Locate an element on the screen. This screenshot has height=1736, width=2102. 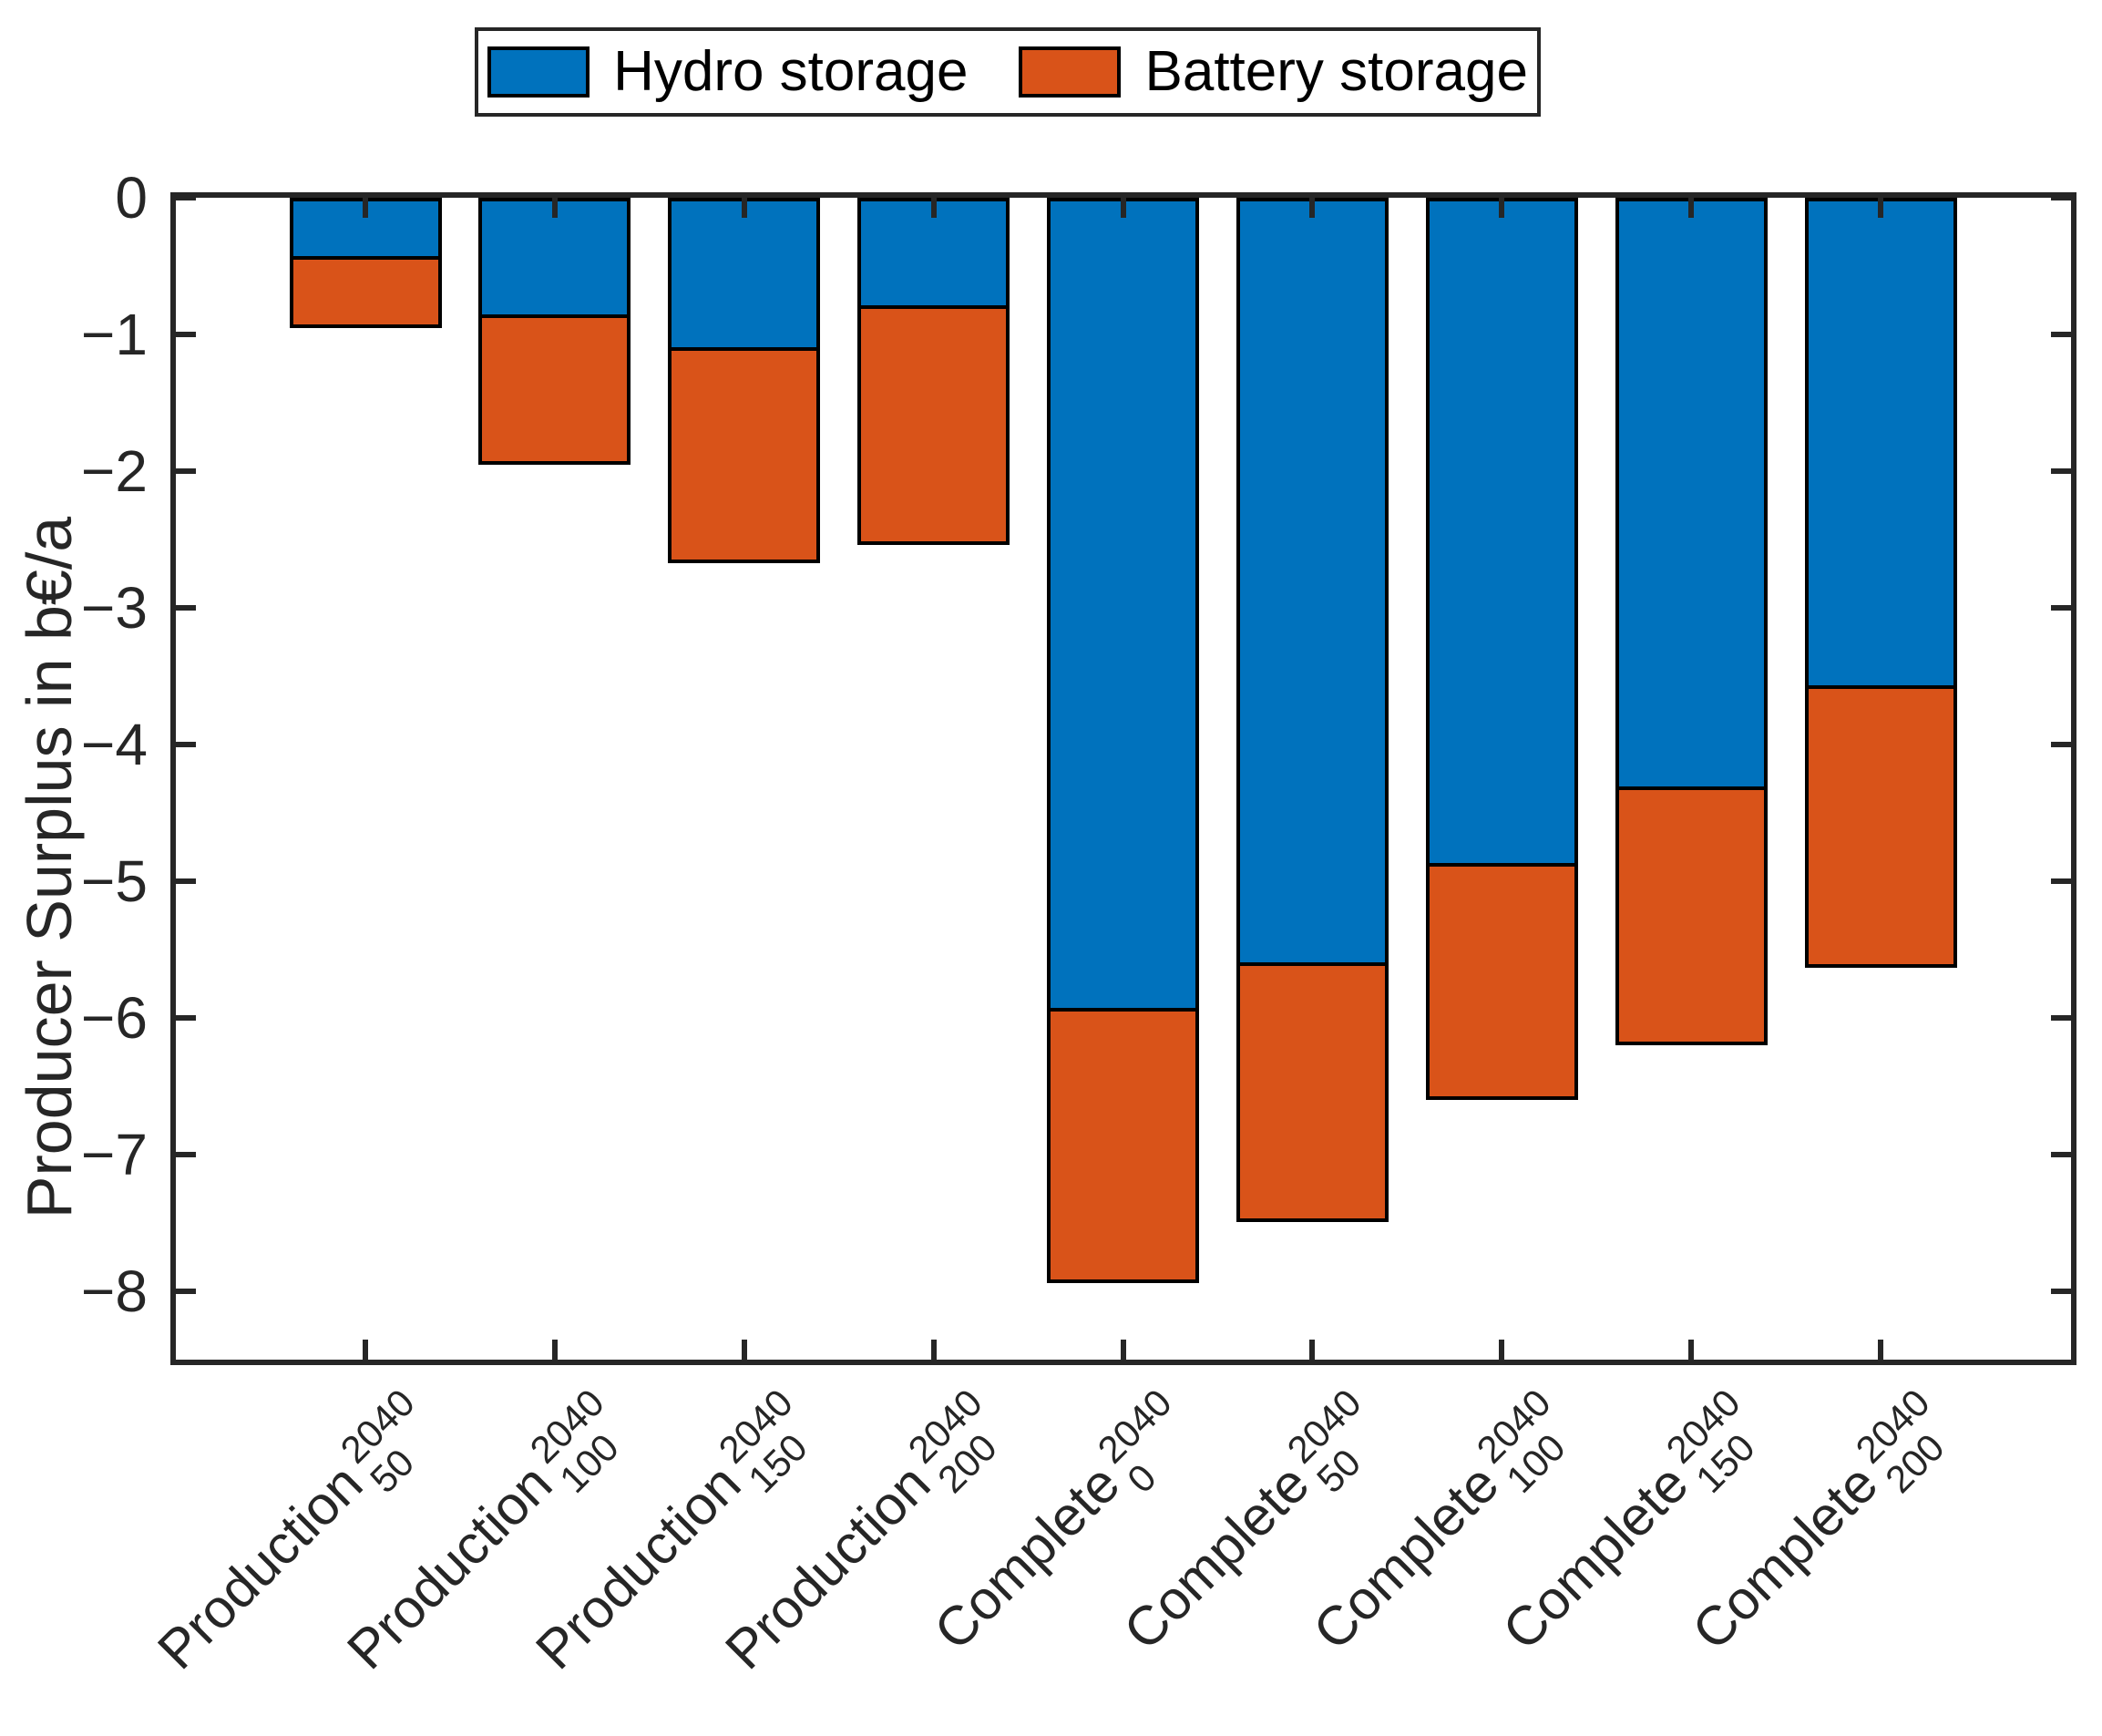
legend-label-battery: Battery storage is located at coordinates (1336, 71).